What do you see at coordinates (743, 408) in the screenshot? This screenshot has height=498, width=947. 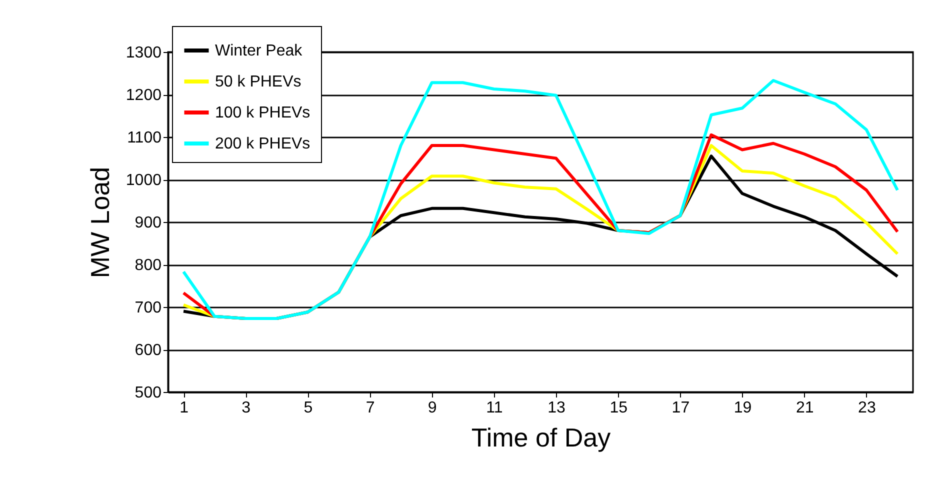 I see `x-tick-label: 19` at bounding box center [743, 408].